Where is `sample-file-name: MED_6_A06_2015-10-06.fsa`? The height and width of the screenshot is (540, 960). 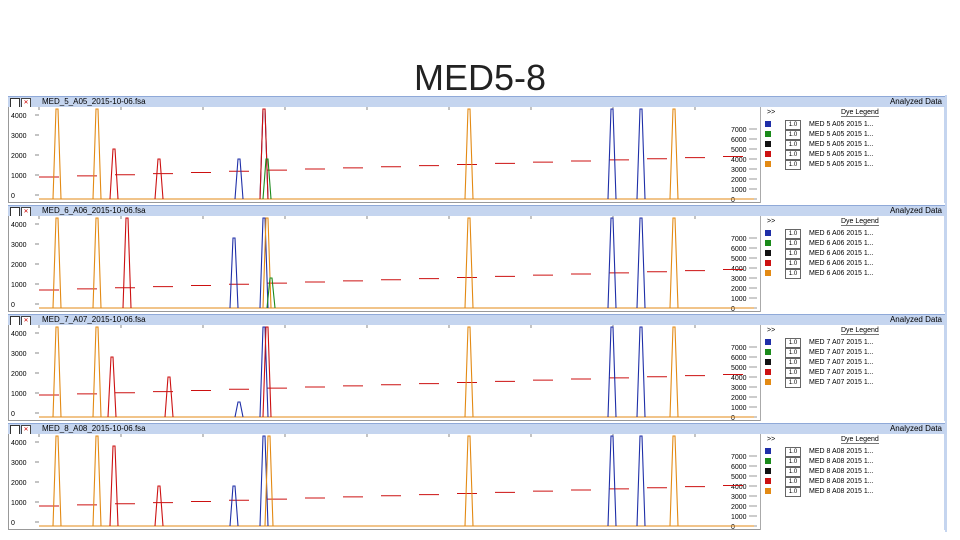 sample-file-name: MED_6_A06_2015-10-06.fsa is located at coordinates (94, 210).